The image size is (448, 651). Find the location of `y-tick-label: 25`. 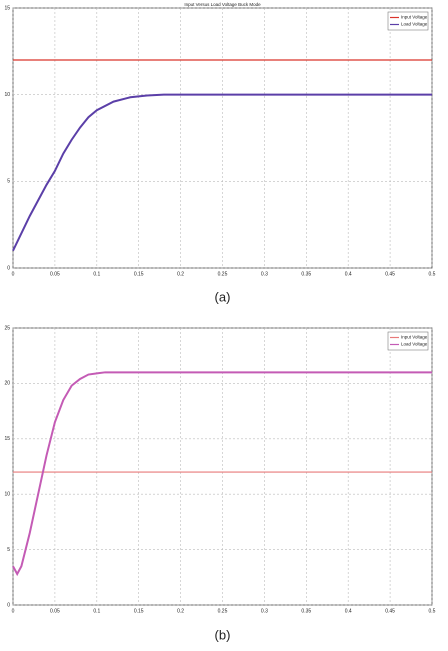

y-tick-label: 25 is located at coordinates (7, 328).